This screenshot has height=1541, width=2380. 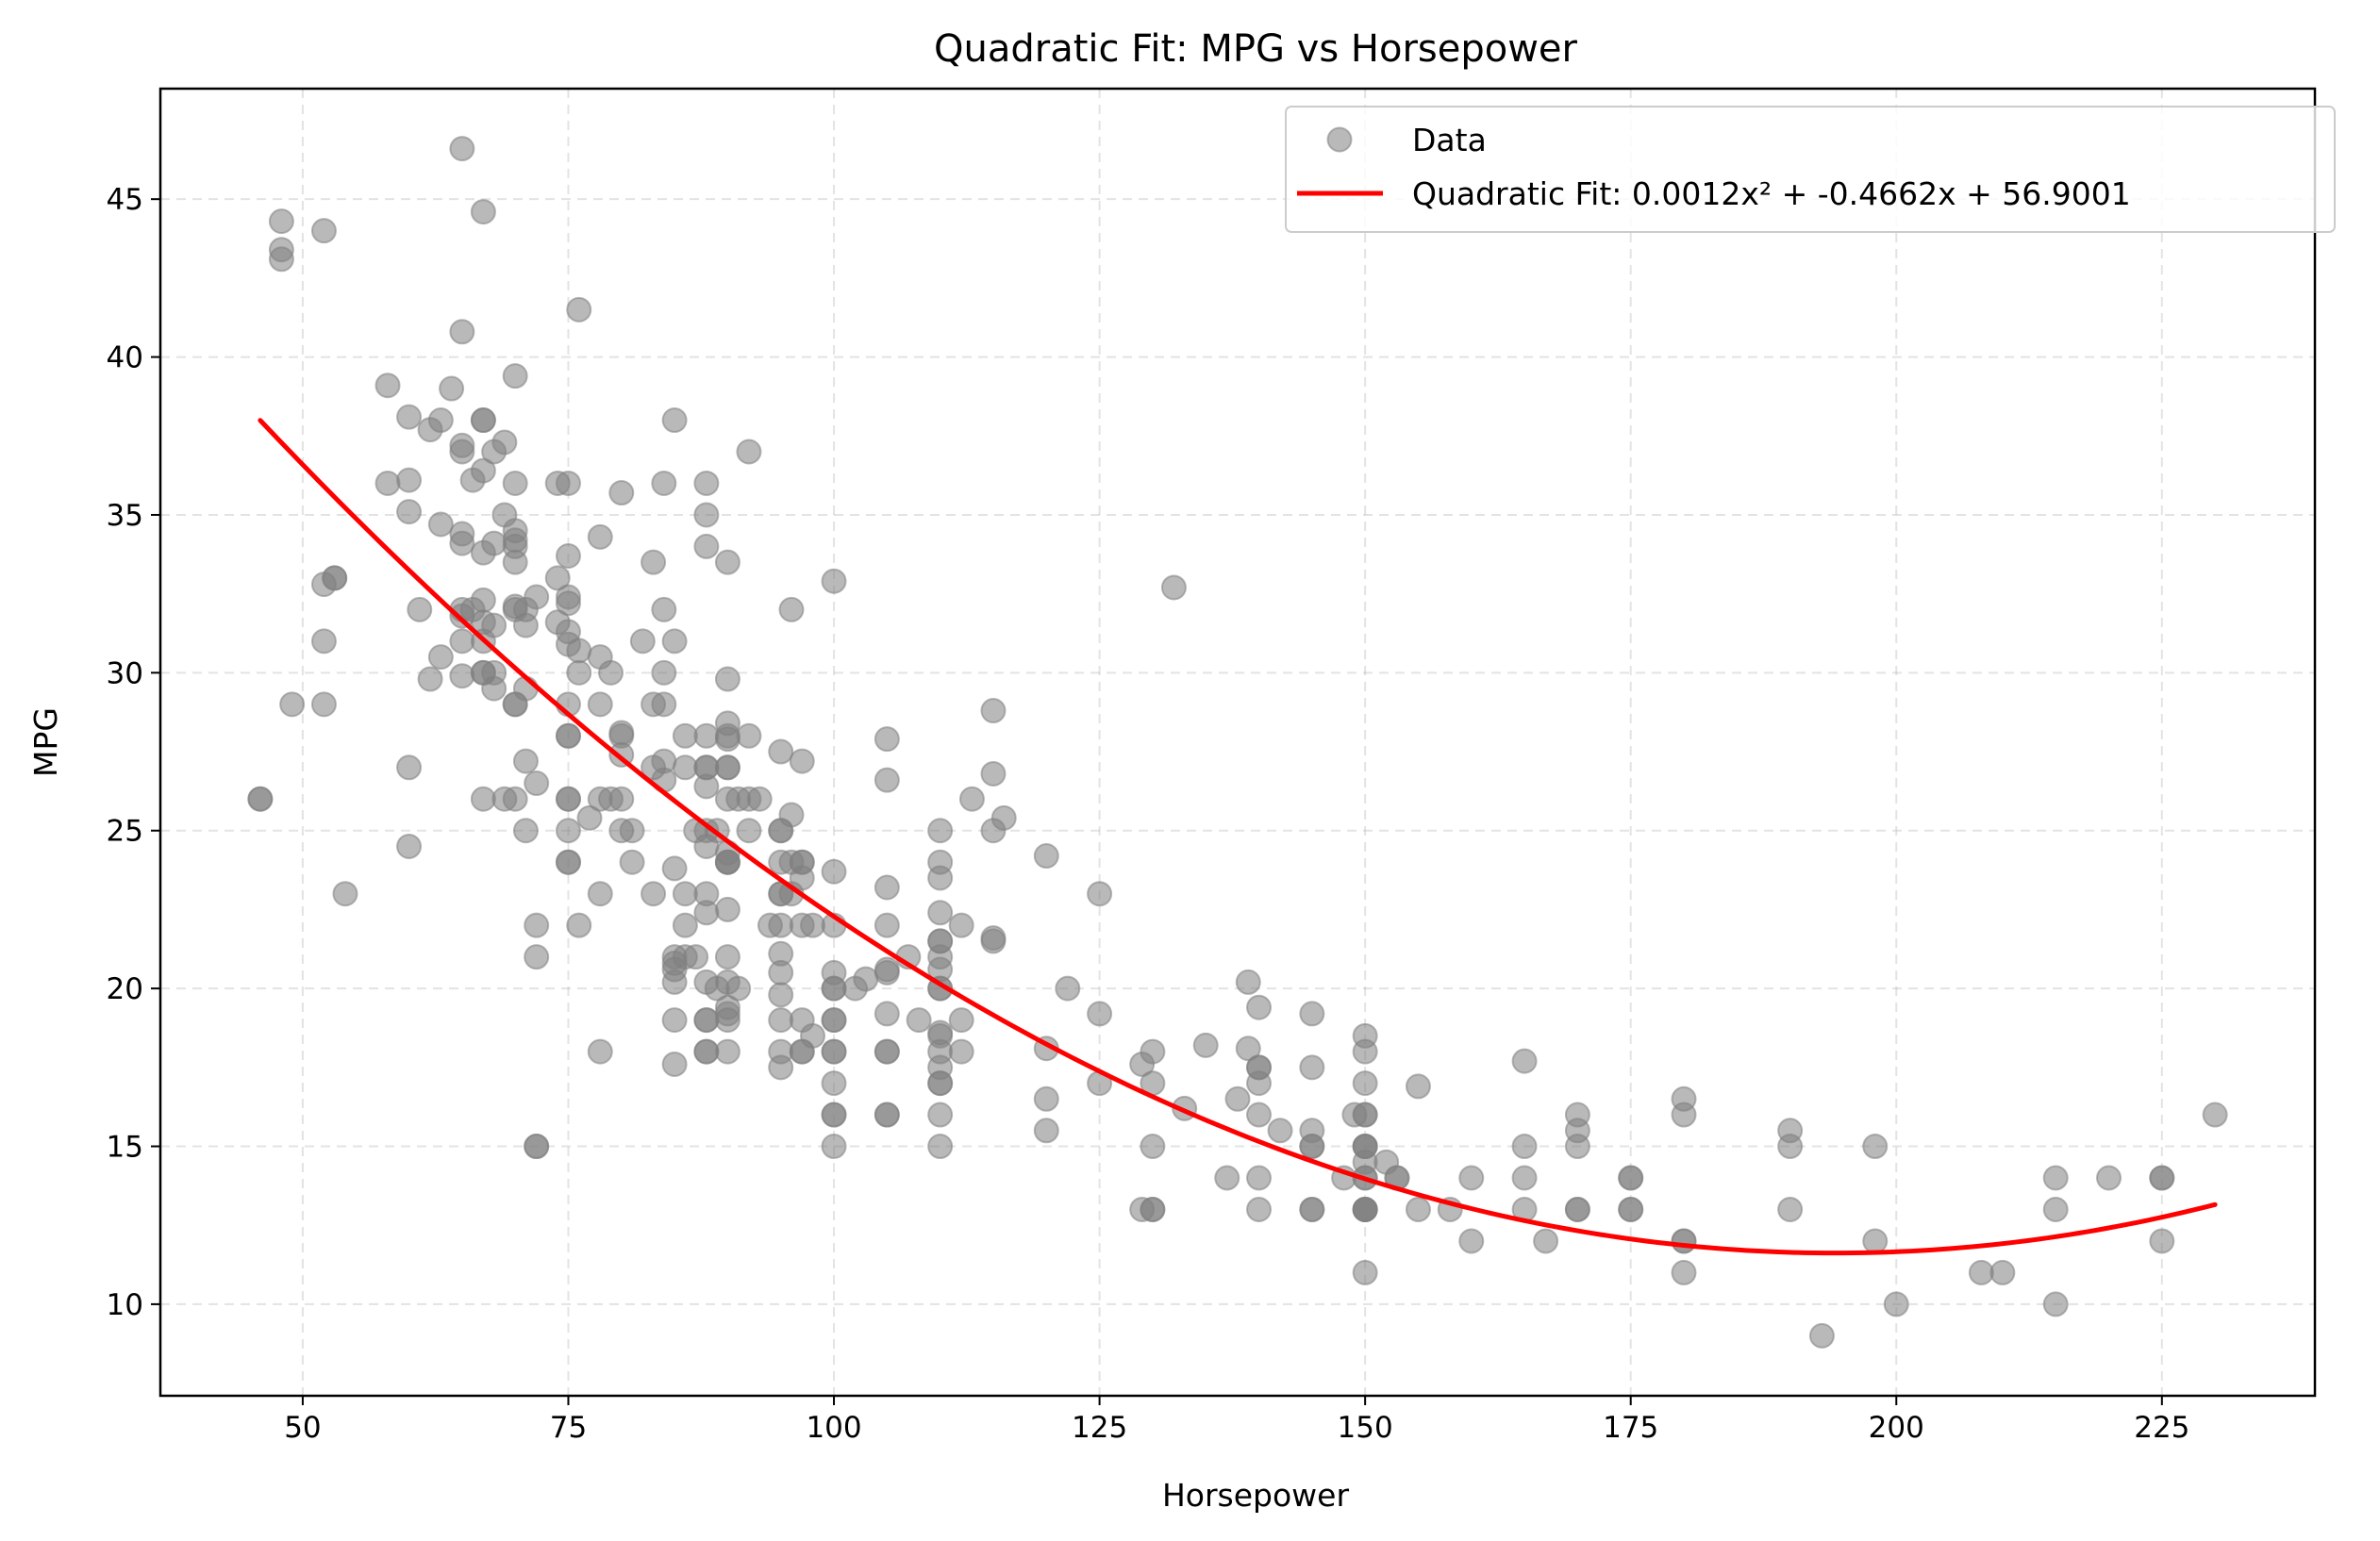 I want to click on y-tick-label: 25, so click(x=125, y=832).